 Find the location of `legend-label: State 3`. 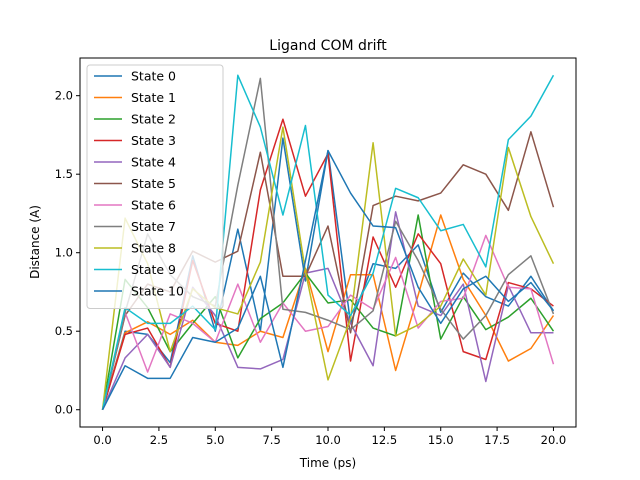

legend-label: State 3 is located at coordinates (153, 140).